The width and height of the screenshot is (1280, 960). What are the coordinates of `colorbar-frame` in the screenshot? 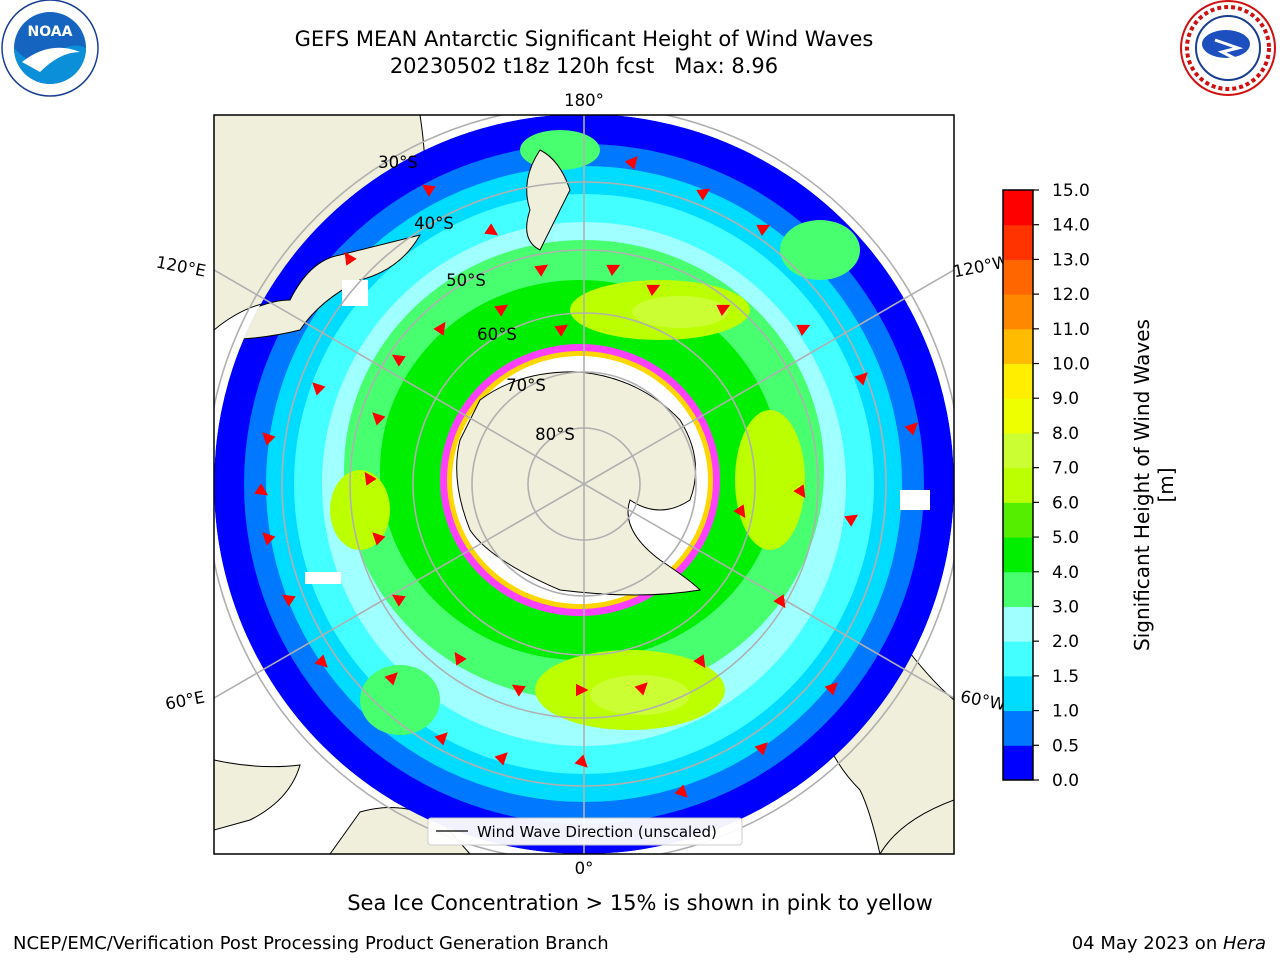 It's located at (1018, 485).